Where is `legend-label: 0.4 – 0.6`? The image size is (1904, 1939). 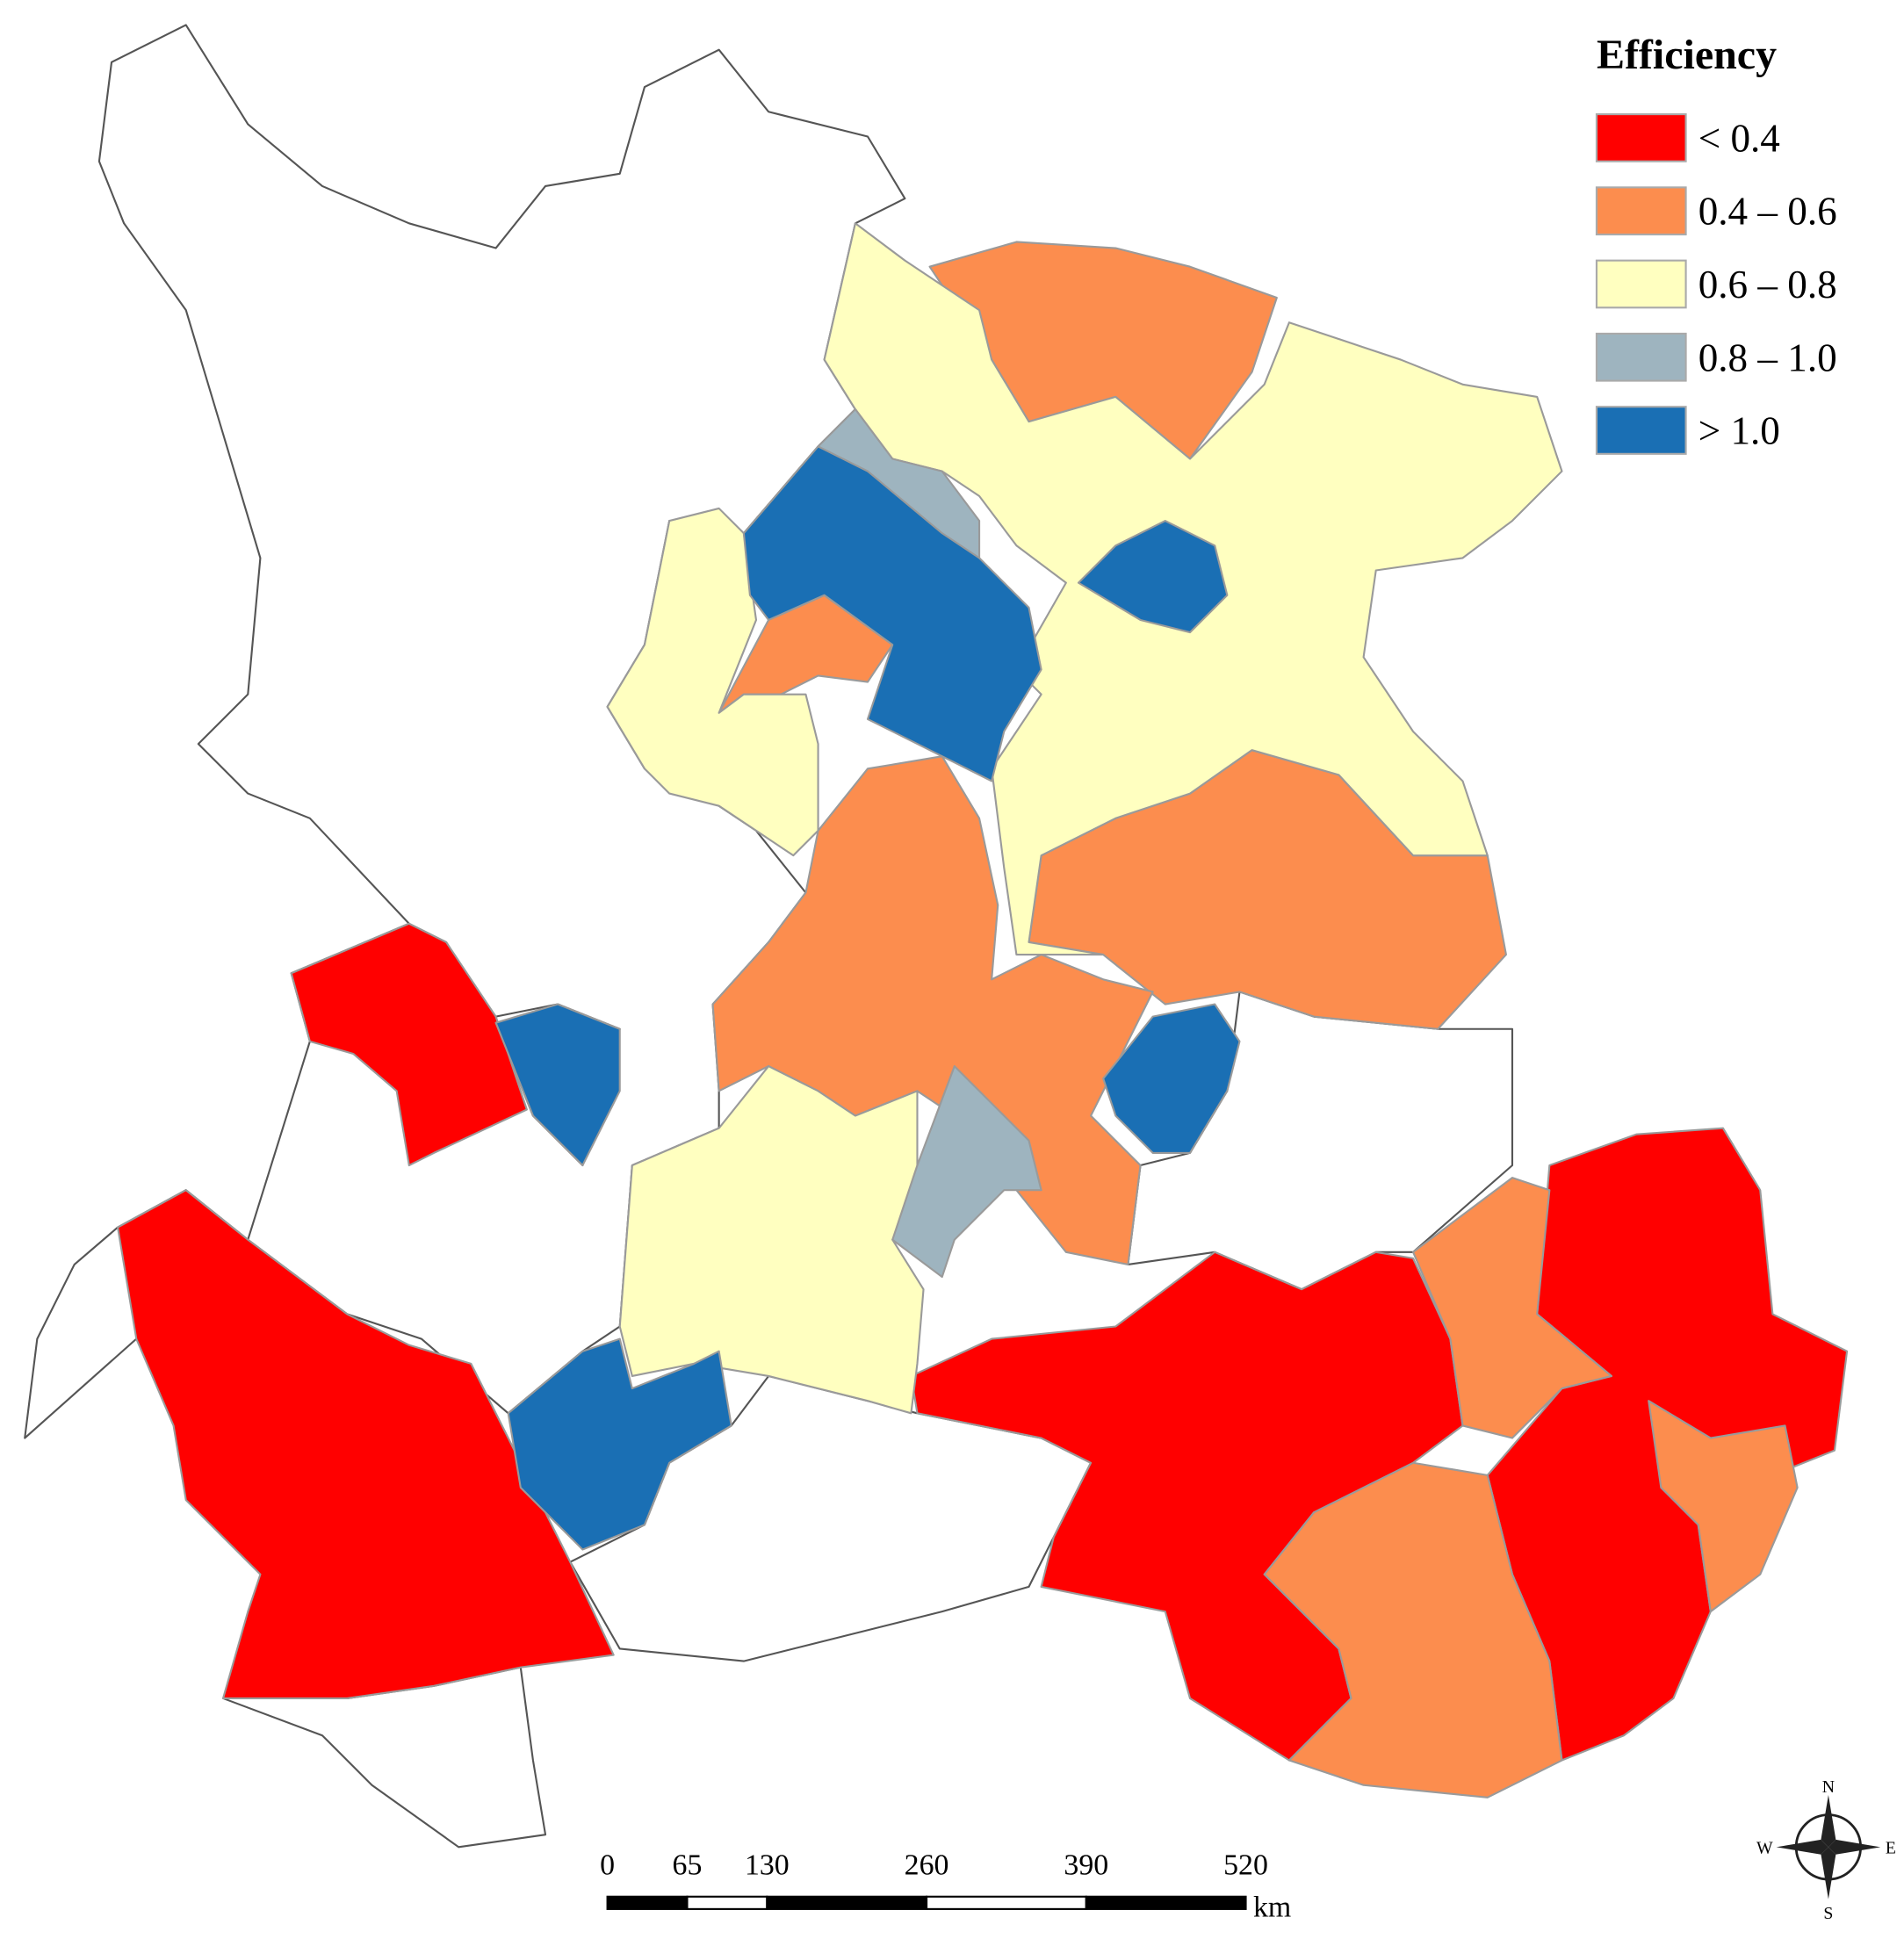 legend-label: 0.4 – 0.6 is located at coordinates (1767, 212).